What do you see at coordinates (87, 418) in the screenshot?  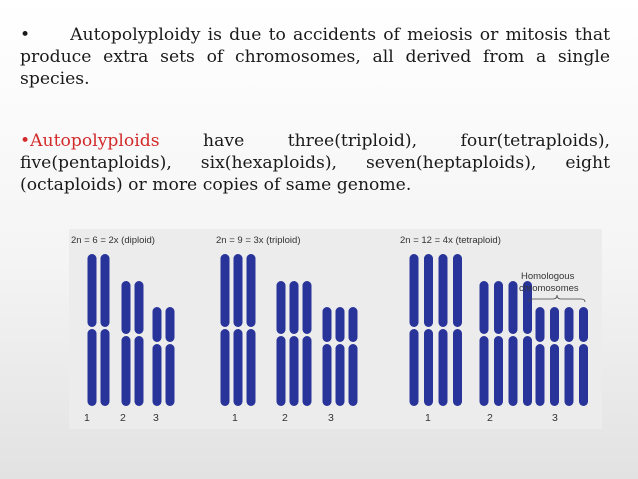 I see `number-diploid-1: 1` at bounding box center [87, 418].